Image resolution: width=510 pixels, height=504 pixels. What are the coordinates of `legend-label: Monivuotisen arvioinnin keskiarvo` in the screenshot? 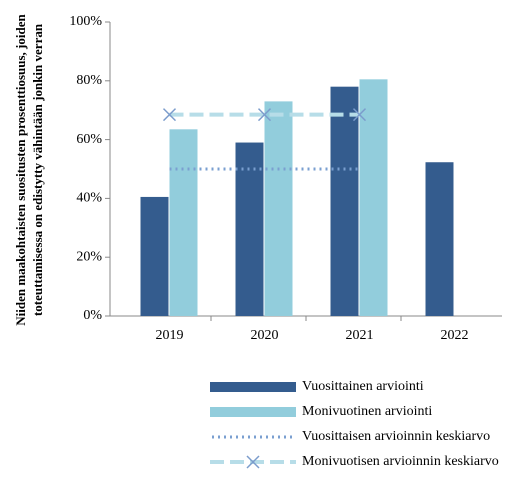 It's located at (400, 461).